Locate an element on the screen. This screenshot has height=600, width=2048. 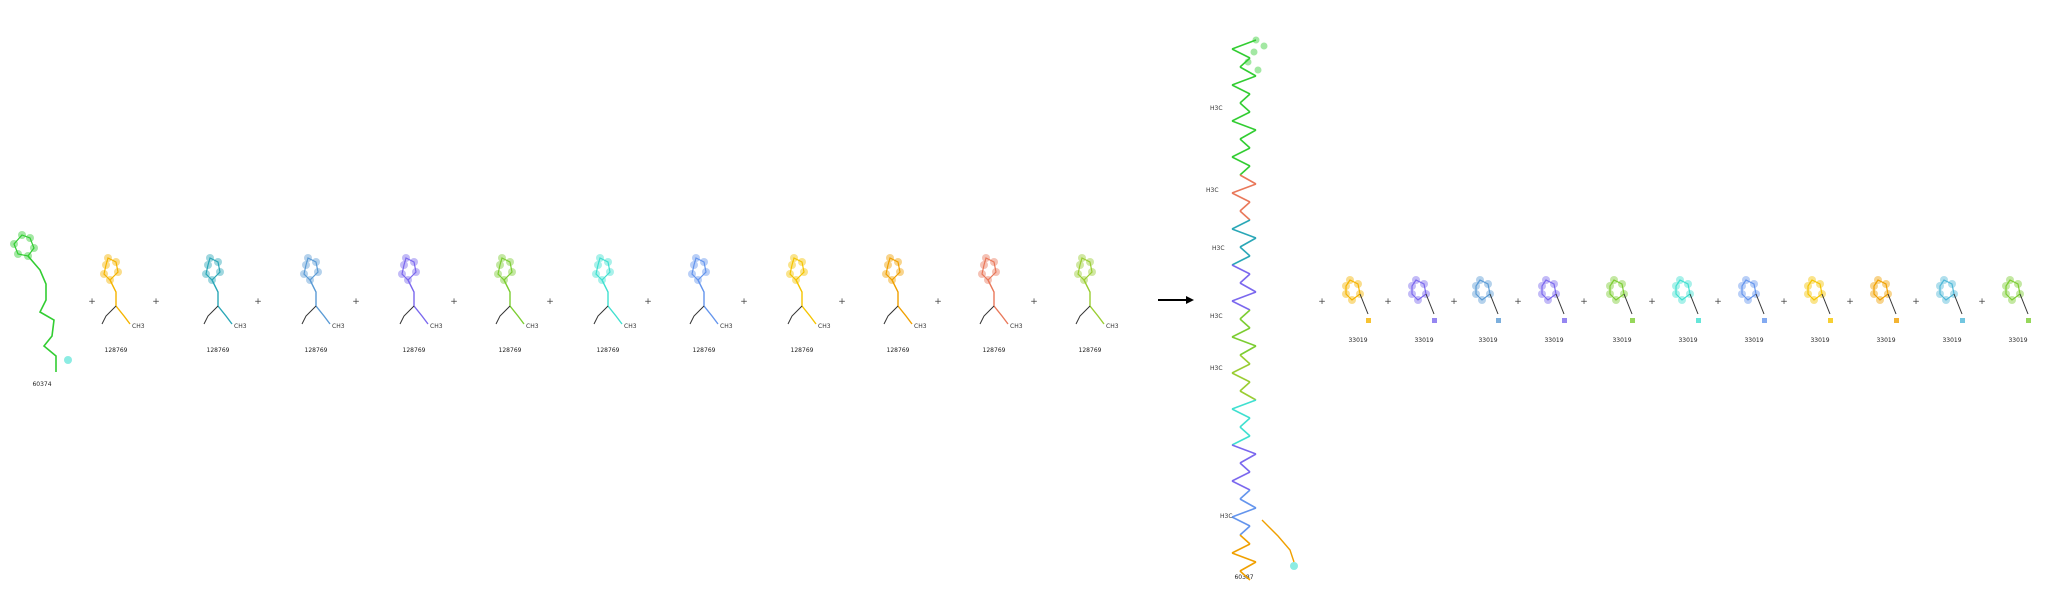
reaction-arrow is located at coordinates (1176, 300).